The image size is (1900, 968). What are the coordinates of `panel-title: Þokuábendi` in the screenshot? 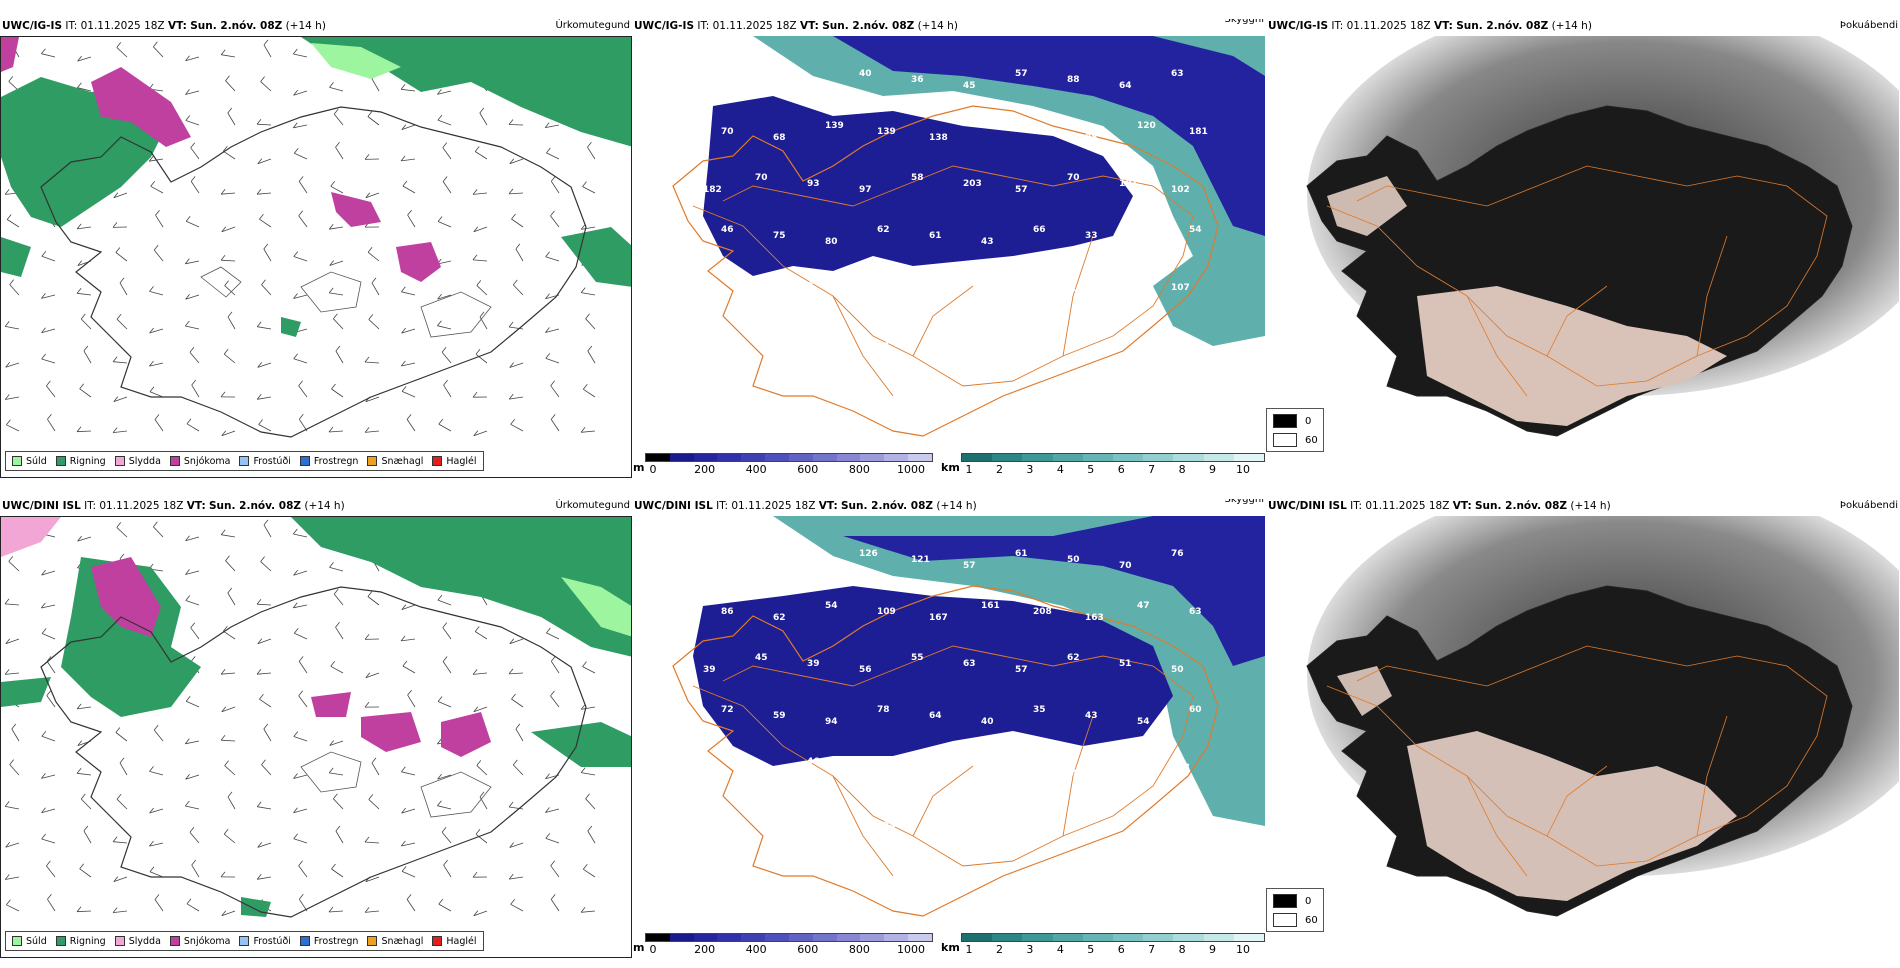 It's located at (1869, 506).